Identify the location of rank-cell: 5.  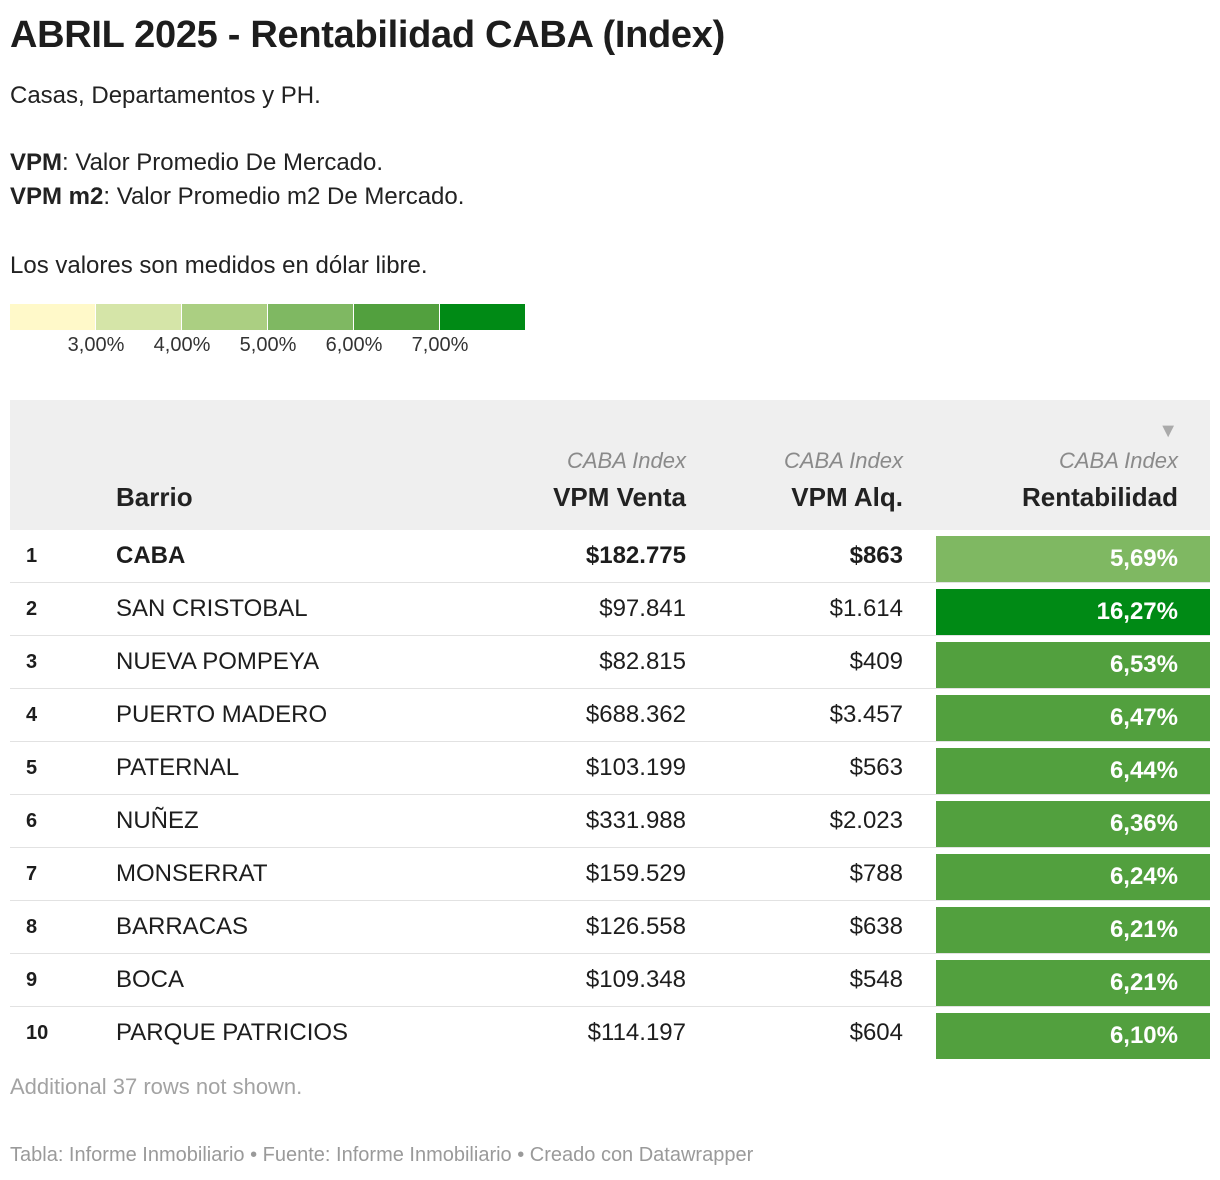
(32, 768).